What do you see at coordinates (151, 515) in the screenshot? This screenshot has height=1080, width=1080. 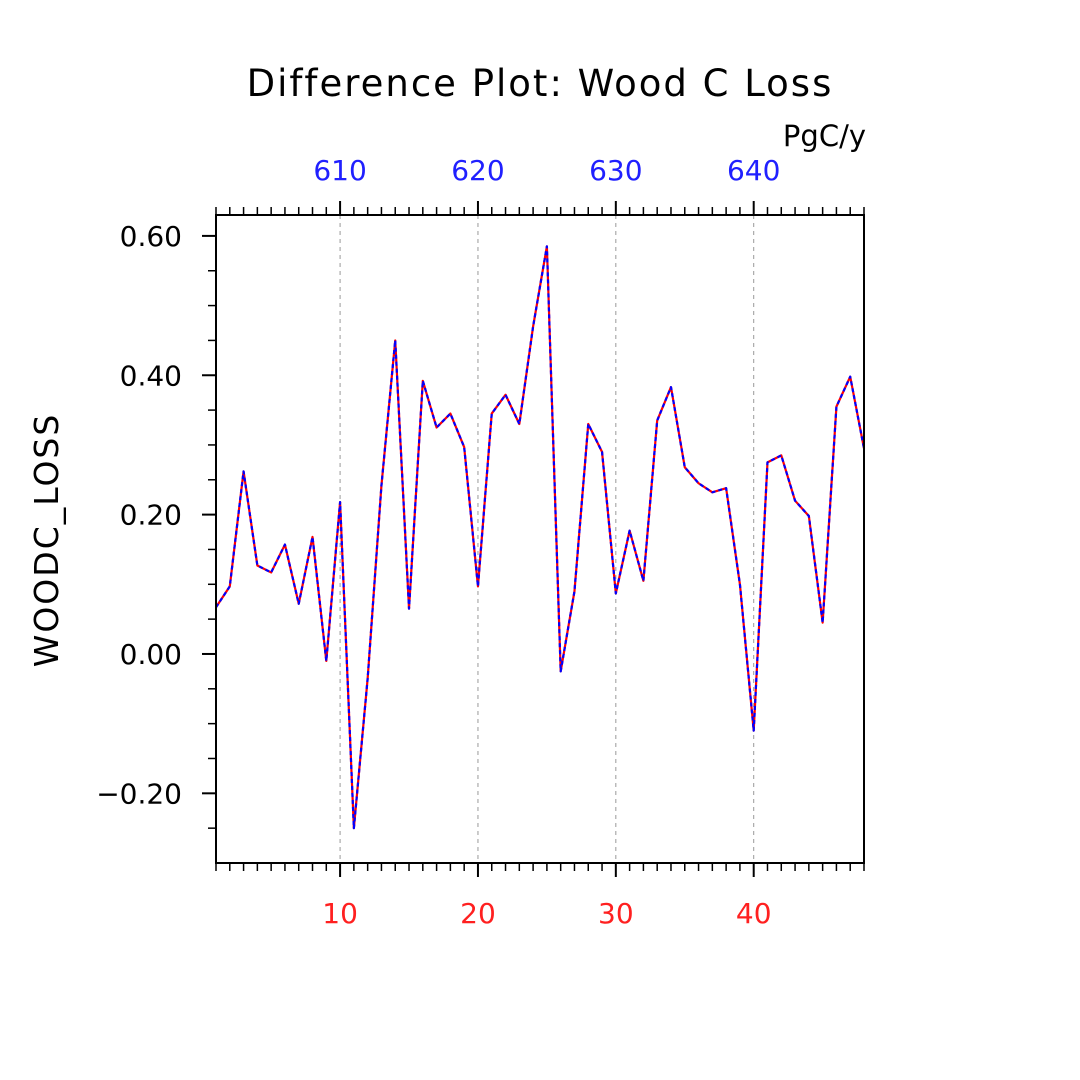 I see `y-tick-label: 0.20` at bounding box center [151, 515].